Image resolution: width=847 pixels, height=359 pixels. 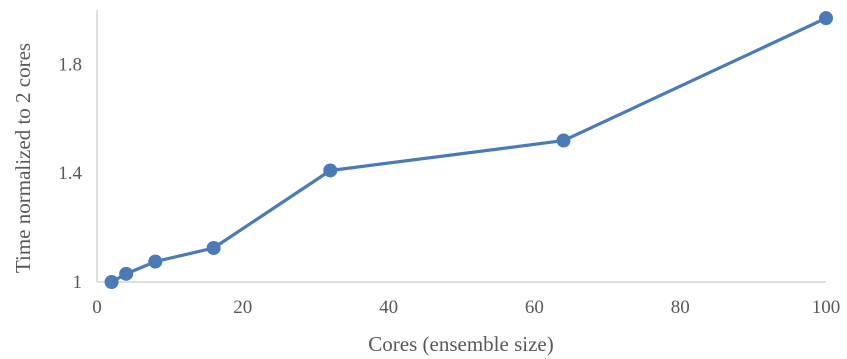 I want to click on y-tick-label: 1.4, so click(x=70, y=173).